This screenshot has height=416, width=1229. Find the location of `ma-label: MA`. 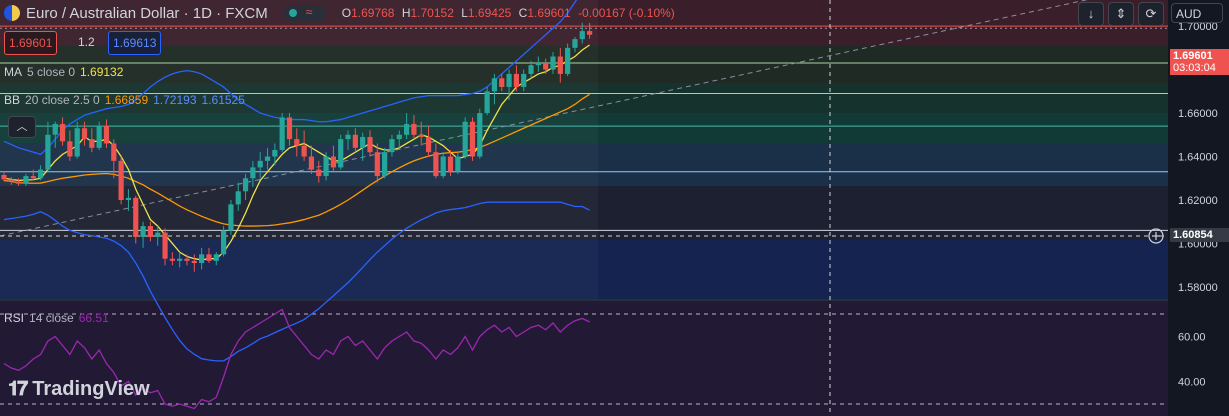

ma-label: MA is located at coordinates (13, 72).